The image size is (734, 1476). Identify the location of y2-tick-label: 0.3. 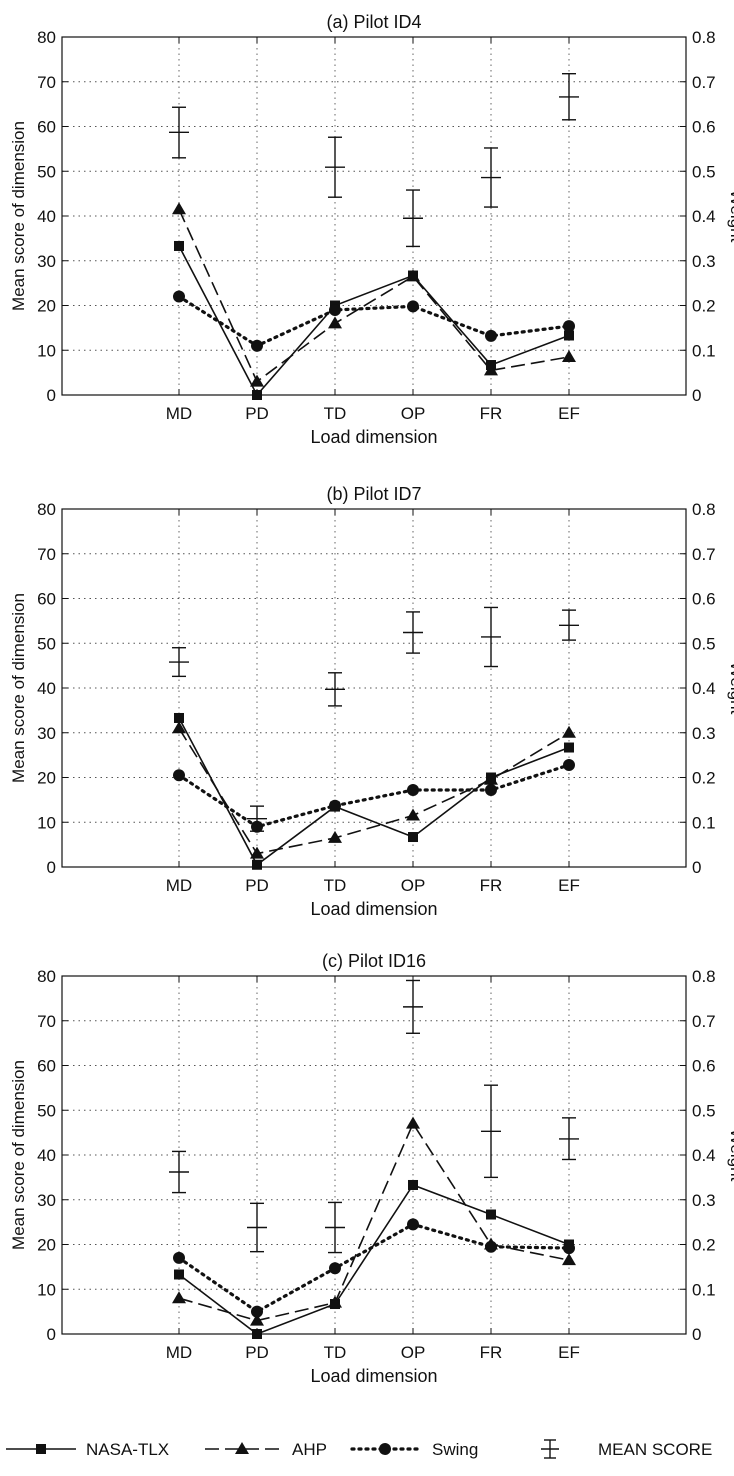
(704, 261).